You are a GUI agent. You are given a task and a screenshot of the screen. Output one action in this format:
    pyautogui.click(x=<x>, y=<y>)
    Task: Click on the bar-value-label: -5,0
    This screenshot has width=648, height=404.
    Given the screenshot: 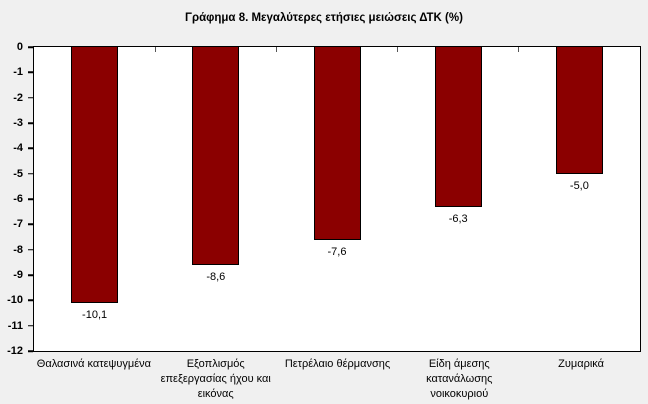 What is the action you would take?
    pyautogui.click(x=579, y=185)
    